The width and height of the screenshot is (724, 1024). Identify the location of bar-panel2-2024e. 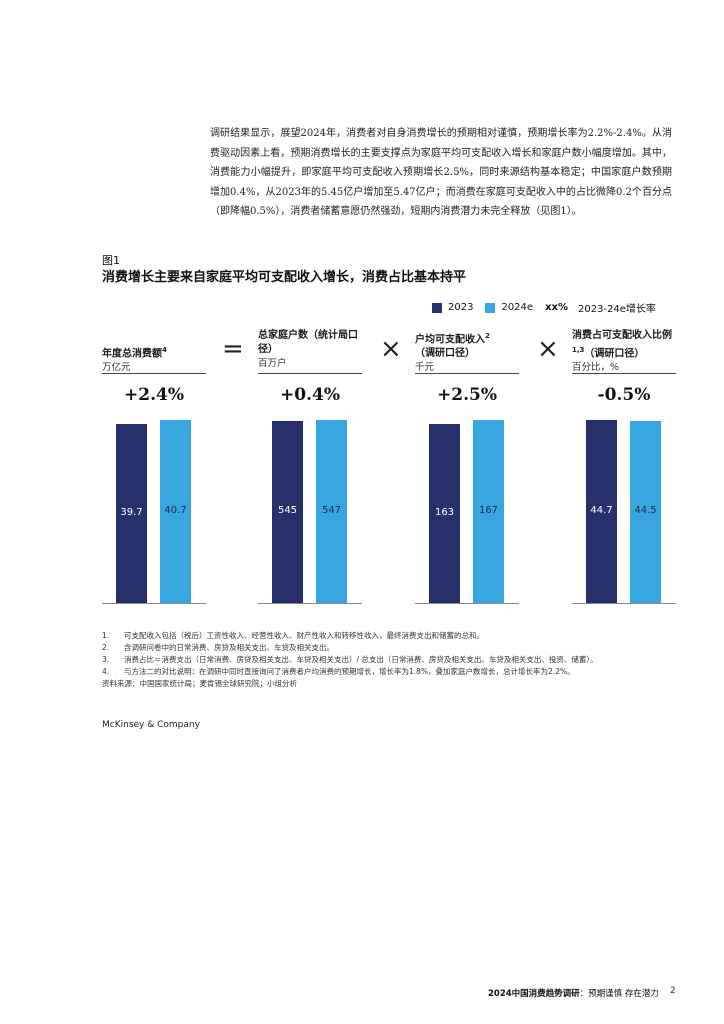
(331, 511).